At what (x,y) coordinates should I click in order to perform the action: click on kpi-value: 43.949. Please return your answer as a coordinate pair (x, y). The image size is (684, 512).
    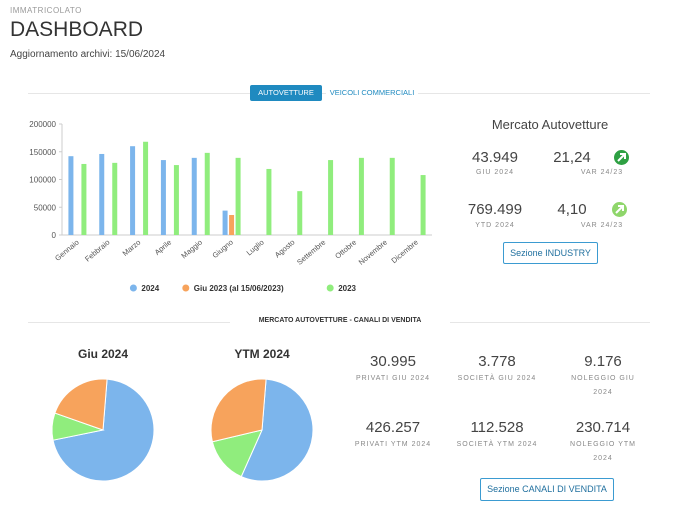
    Looking at the image, I should click on (495, 157).